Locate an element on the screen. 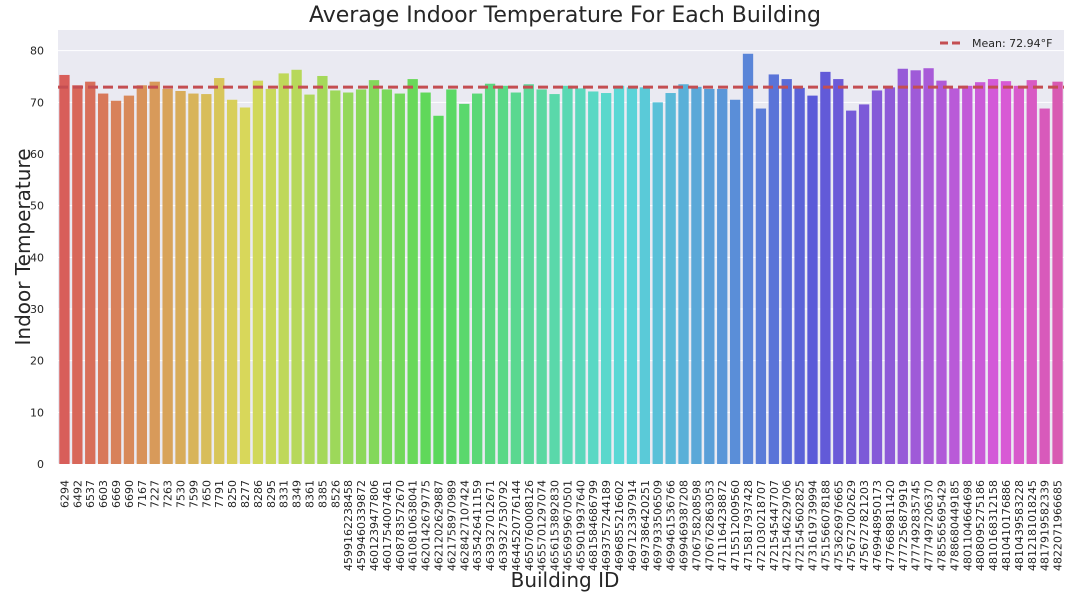  x-tick-label: 4601239477806 is located at coordinates (374, 525).